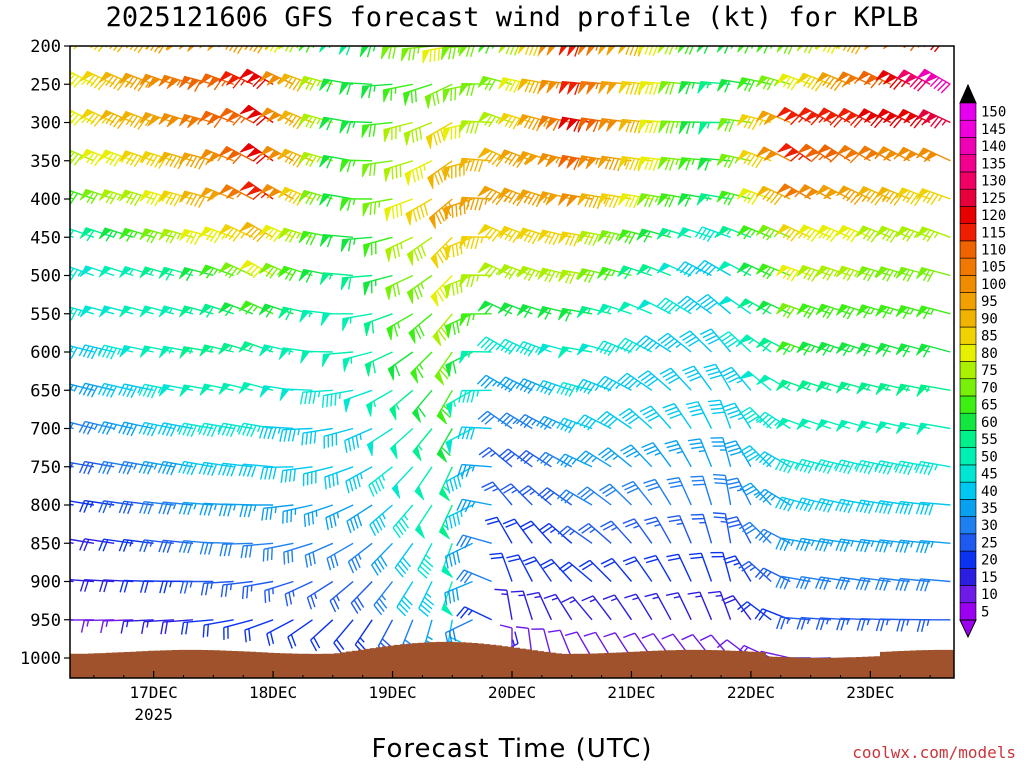  I want to click on colorbar-label: 70, so click(989, 388).